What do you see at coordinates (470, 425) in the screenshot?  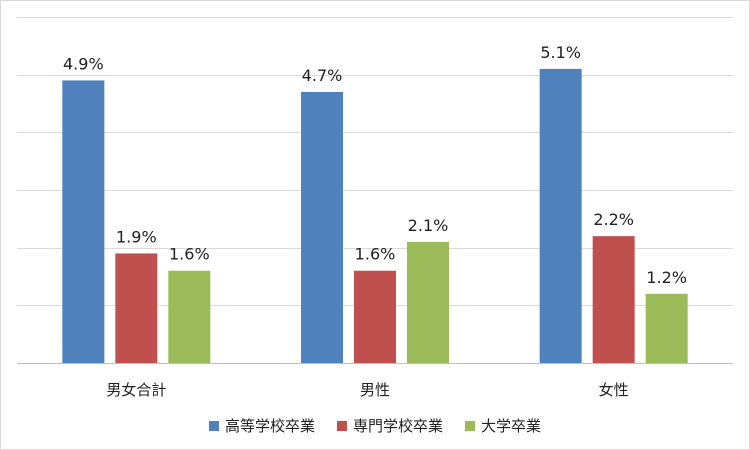 I see `legend-swatch-university` at bounding box center [470, 425].